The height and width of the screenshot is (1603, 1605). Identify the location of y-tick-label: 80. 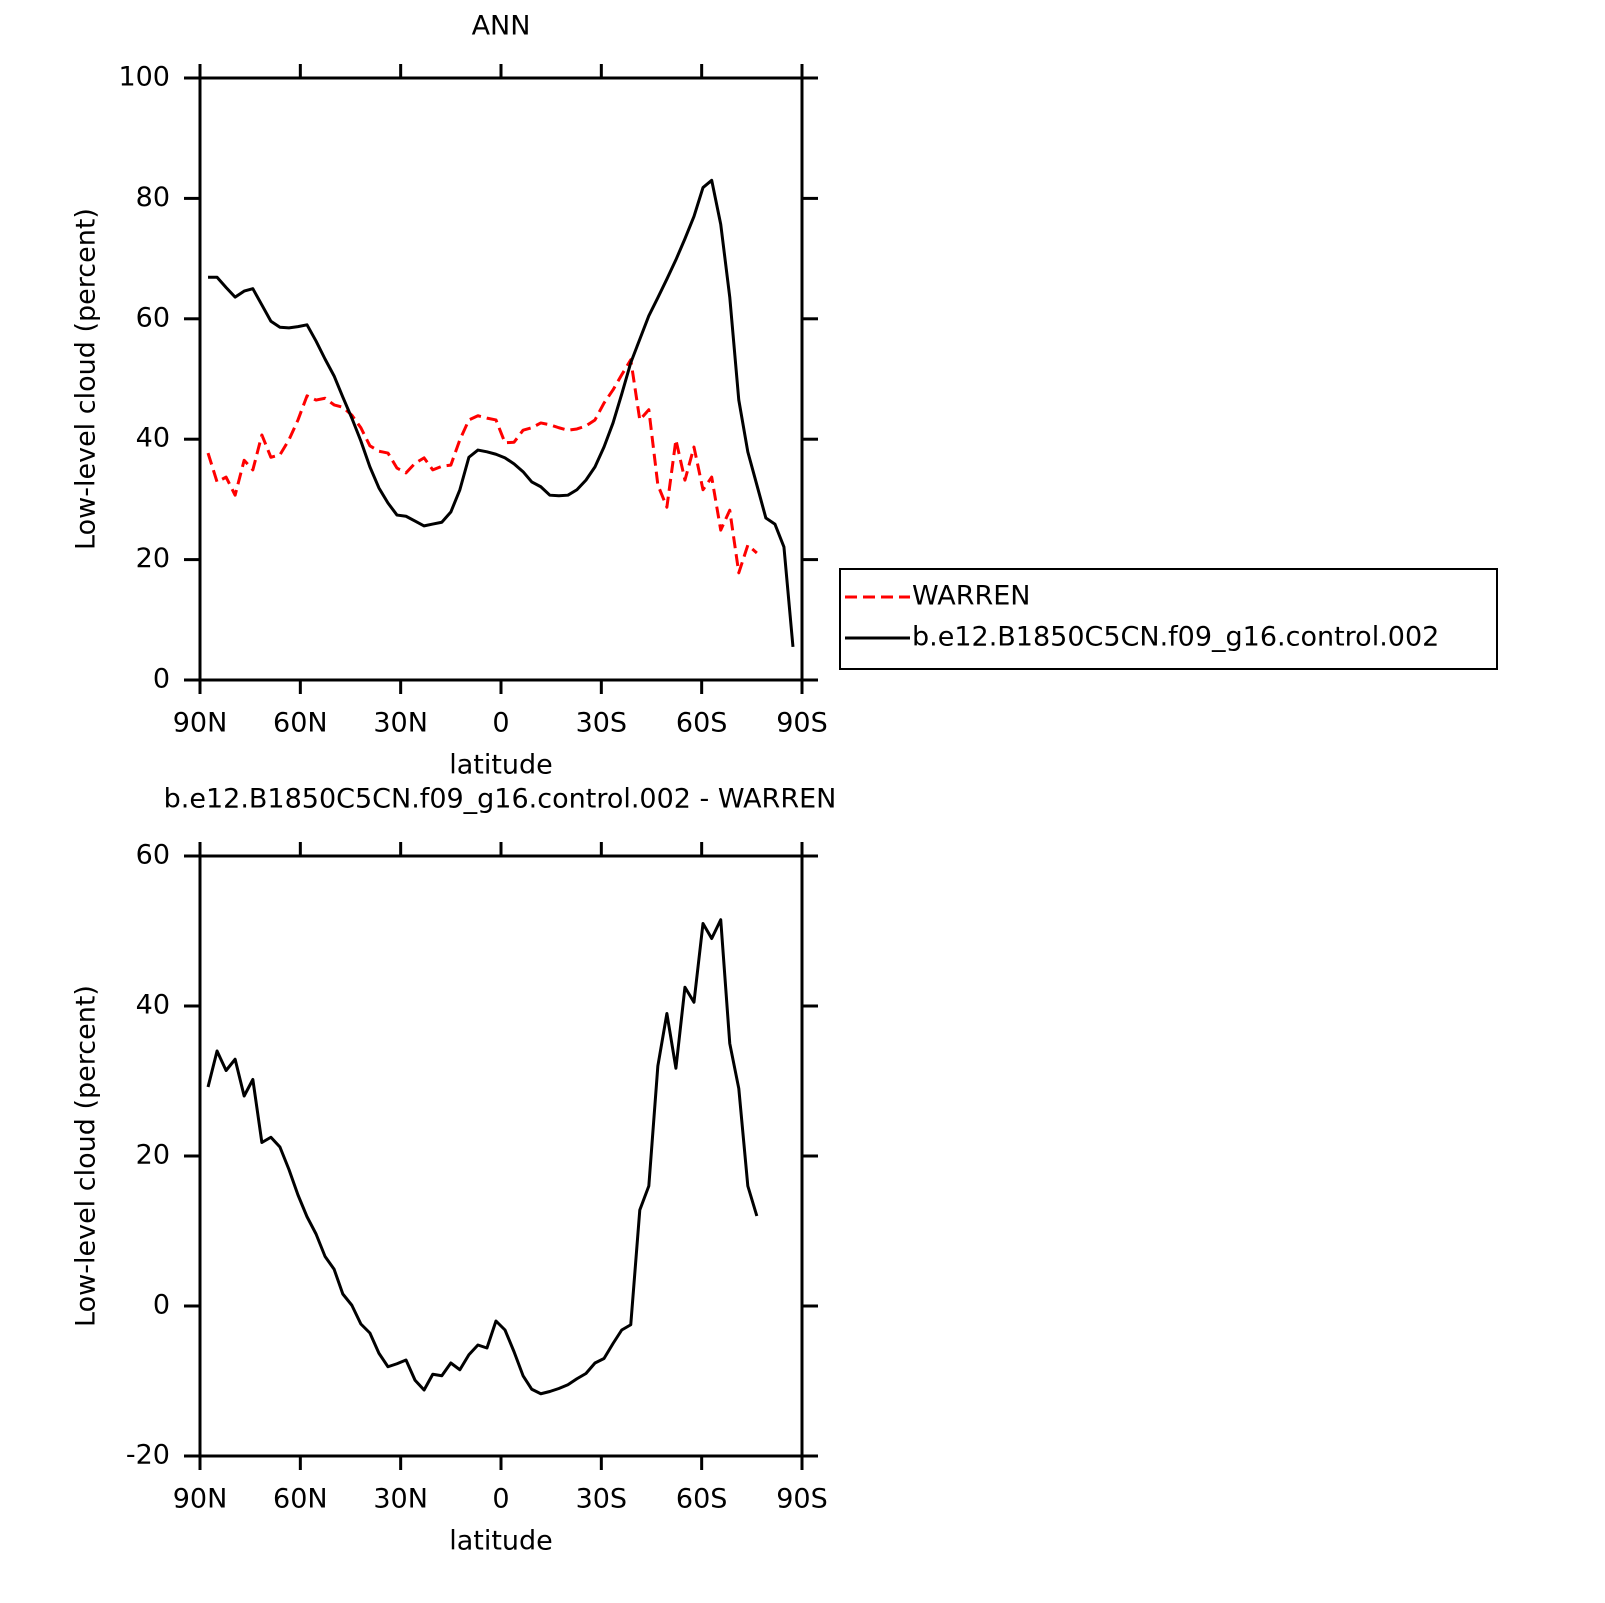
(153, 197).